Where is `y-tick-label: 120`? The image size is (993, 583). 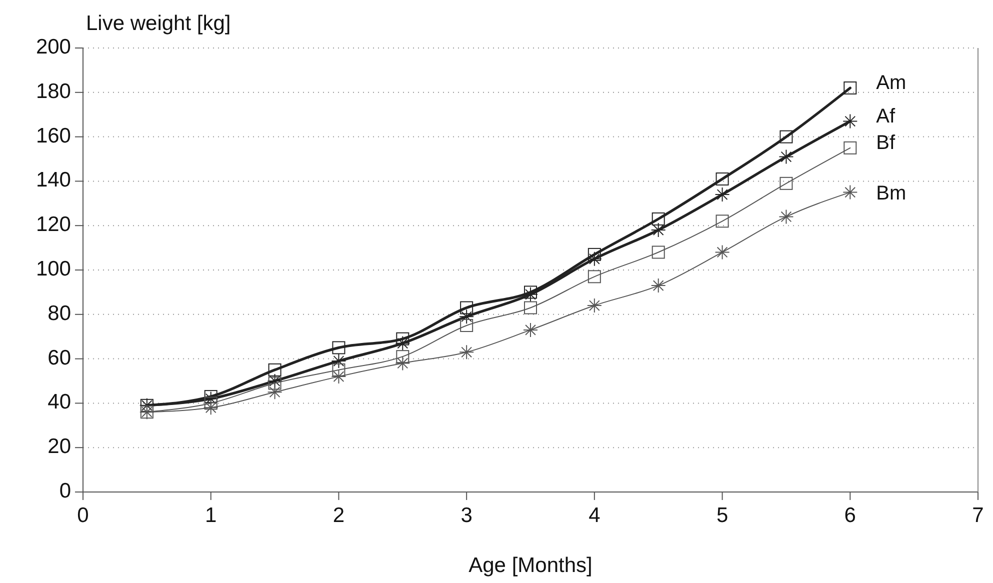
y-tick-label: 120 is located at coordinates (53, 224).